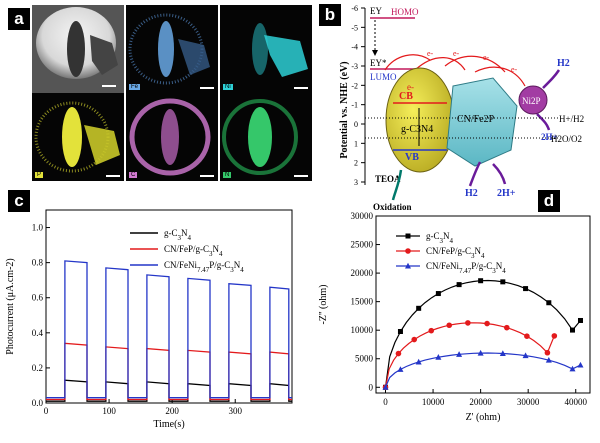 The width and height of the screenshot is (600, 443). Describe the element at coordinates (406, 96) in the screenshot. I see `cb-label: CB` at that location.